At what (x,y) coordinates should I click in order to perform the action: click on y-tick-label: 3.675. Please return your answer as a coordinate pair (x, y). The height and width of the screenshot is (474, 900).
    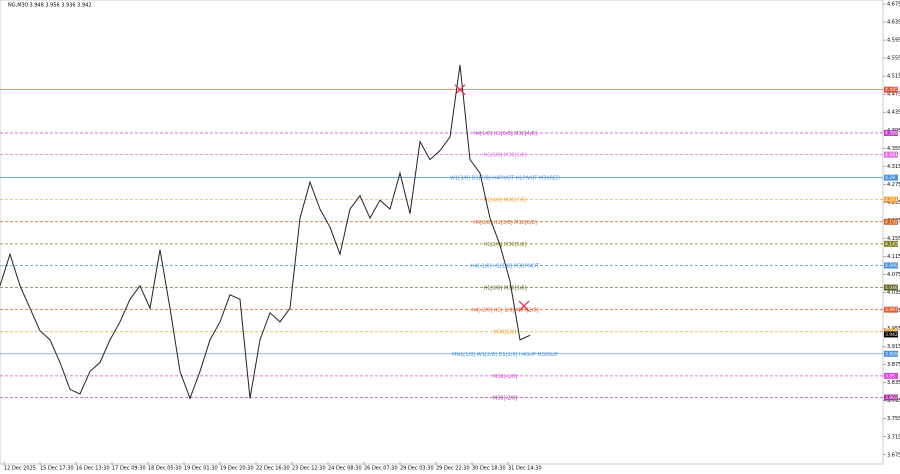
    Looking at the image, I should click on (893, 455).